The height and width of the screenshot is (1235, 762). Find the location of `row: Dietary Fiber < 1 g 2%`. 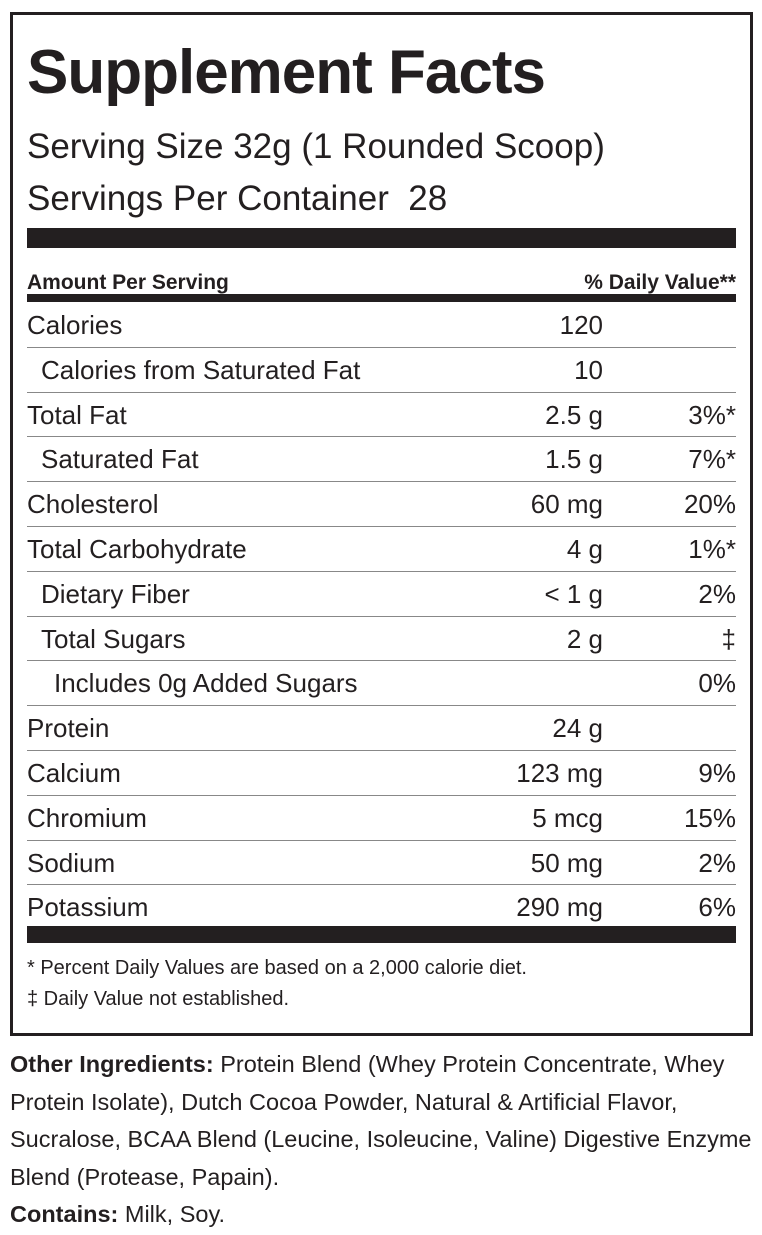

row: Dietary Fiber < 1 g 2% is located at coordinates (381, 594).